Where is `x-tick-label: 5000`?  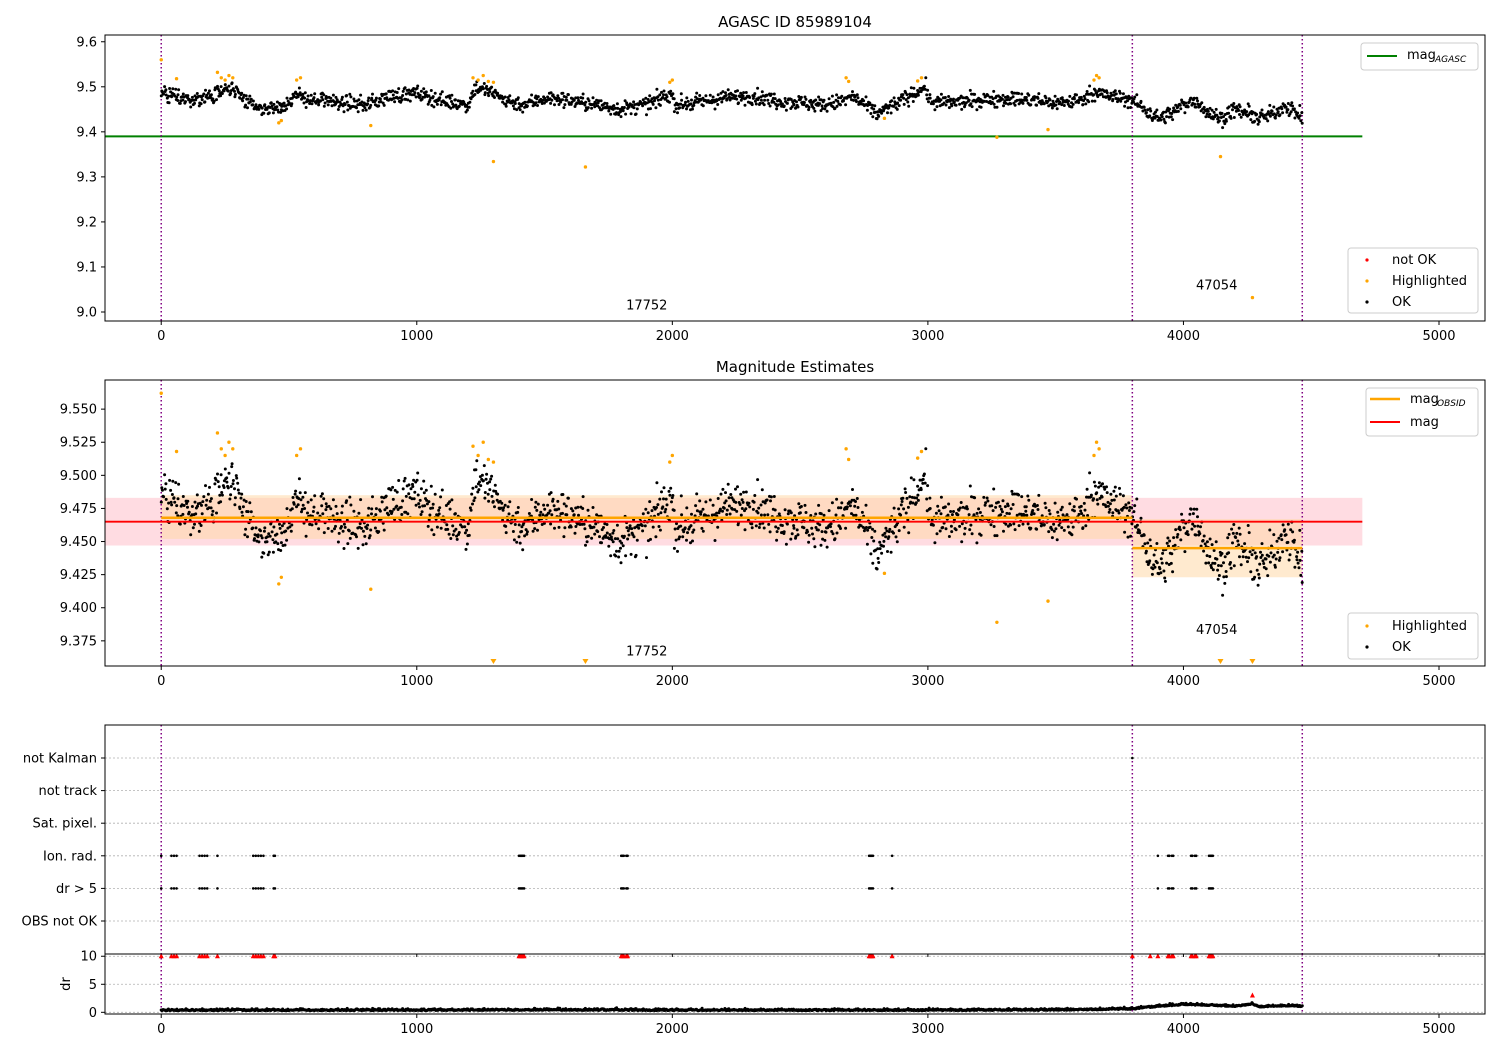 x-tick-label: 5000 is located at coordinates (1438, 681).